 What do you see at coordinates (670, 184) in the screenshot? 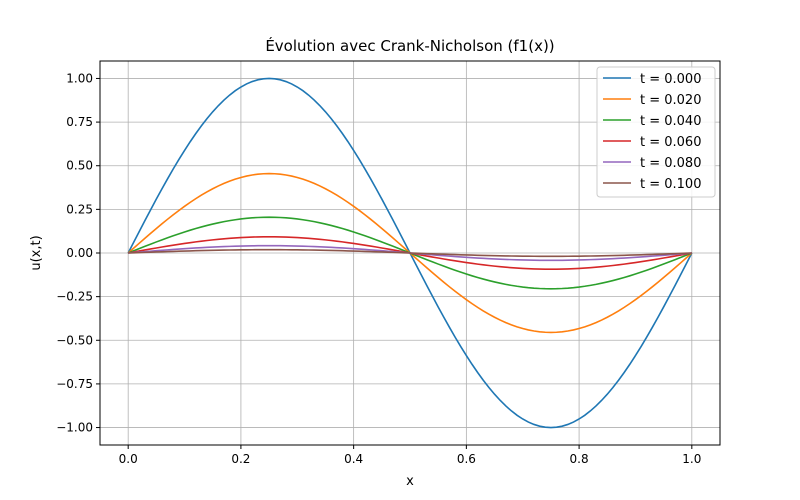
I see `legend-label: t = 0.100` at bounding box center [670, 184].